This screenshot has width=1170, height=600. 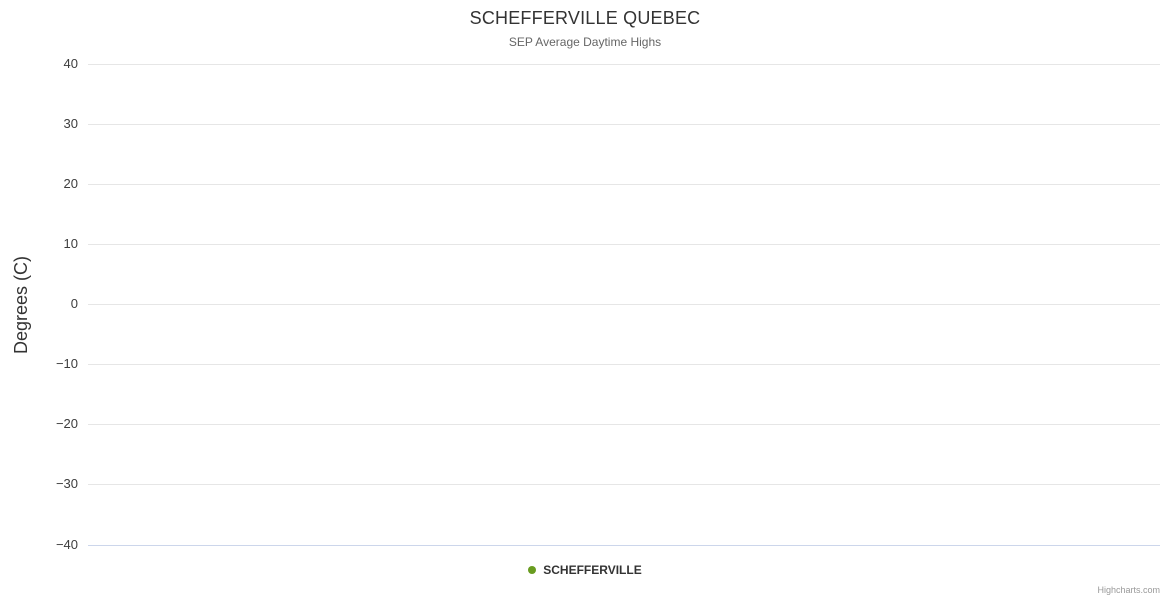 What do you see at coordinates (1128, 590) in the screenshot?
I see `highcharts-credits-link: Highcharts.com` at bounding box center [1128, 590].